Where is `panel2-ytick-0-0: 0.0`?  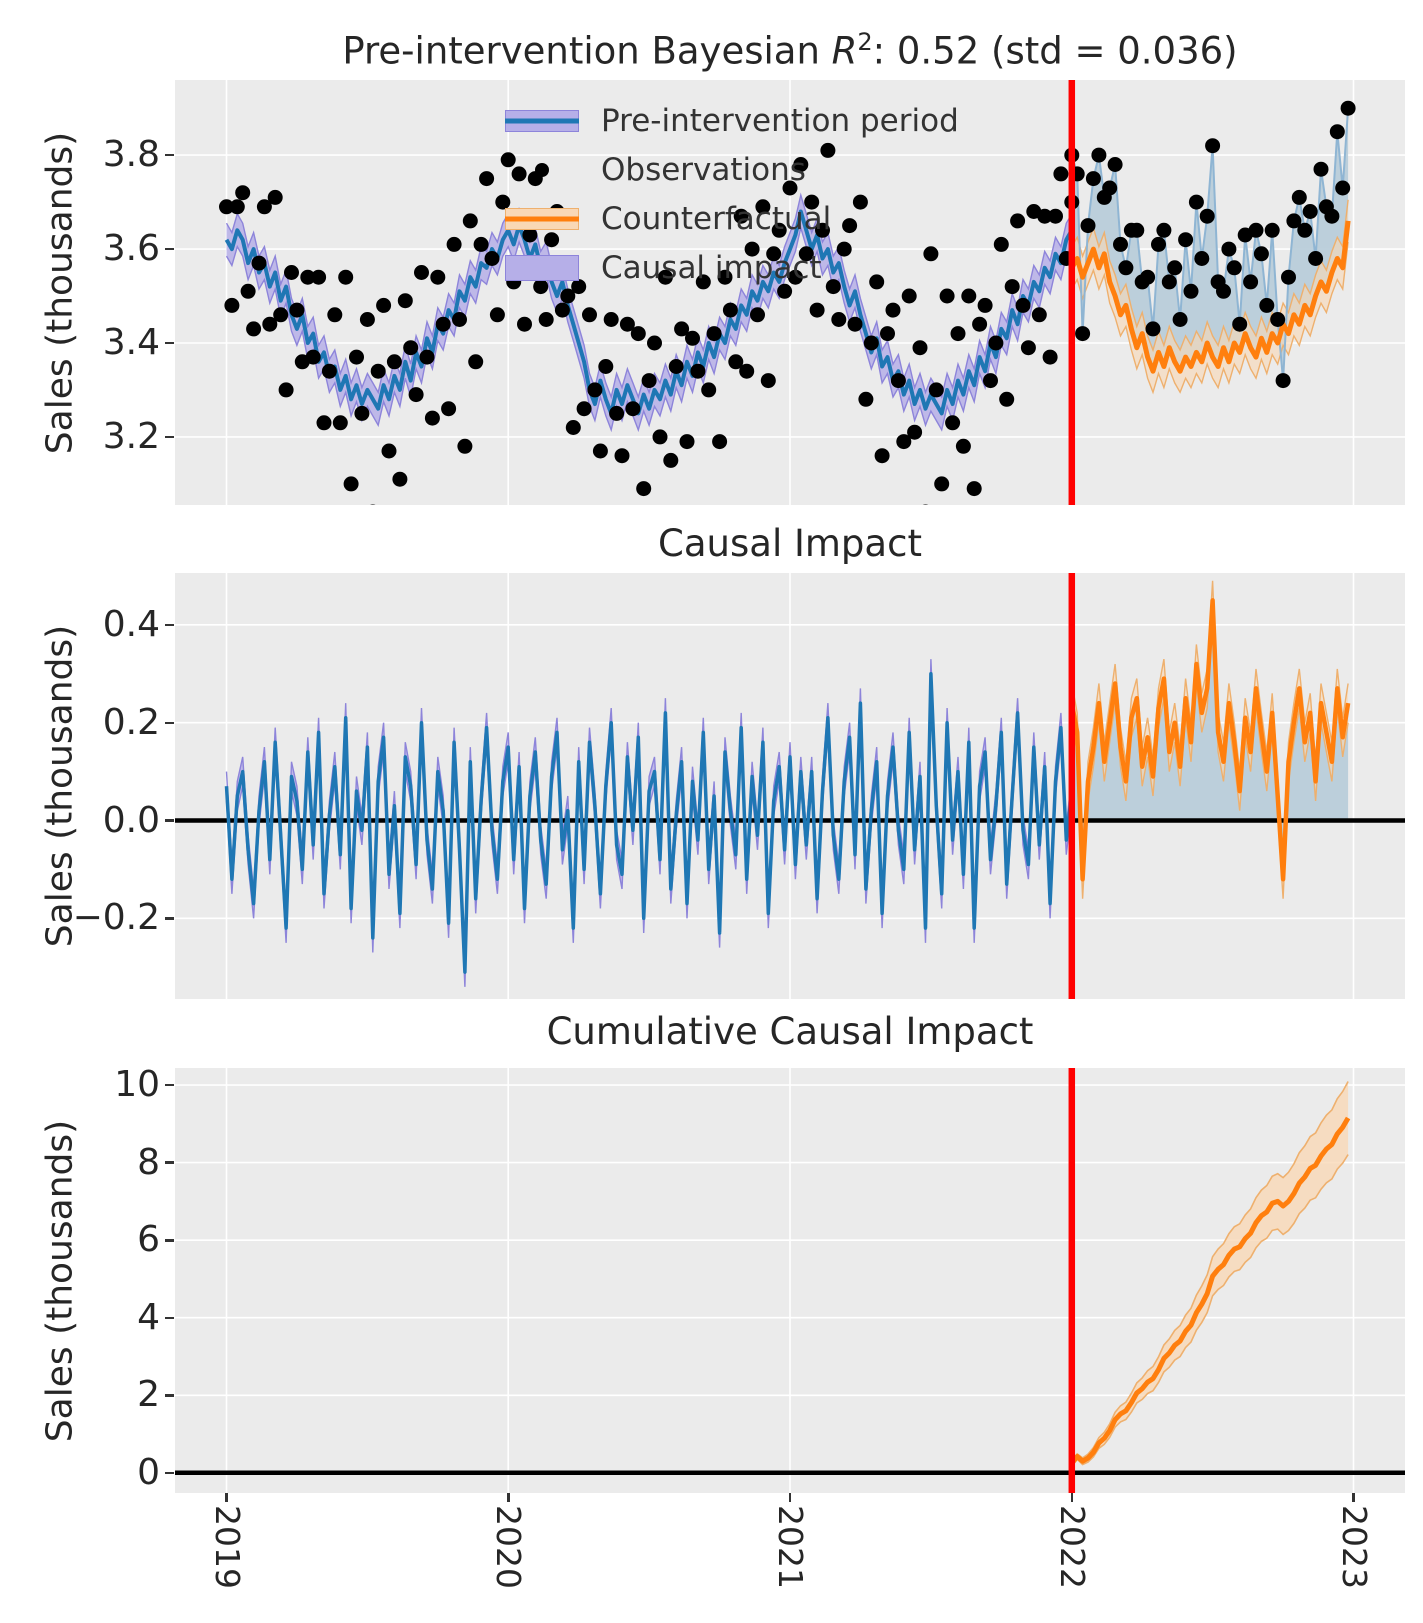
panel2-ytick-0-0: 0.0 is located at coordinates (131, 820).